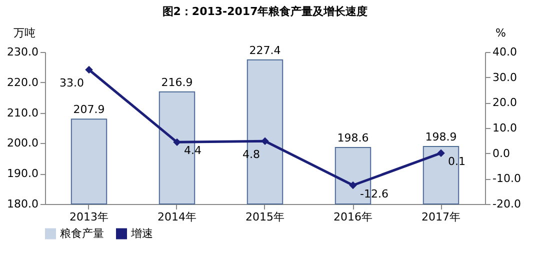 This screenshot has width=556, height=263. I want to click on y2-axis-title: %, so click(501, 33).